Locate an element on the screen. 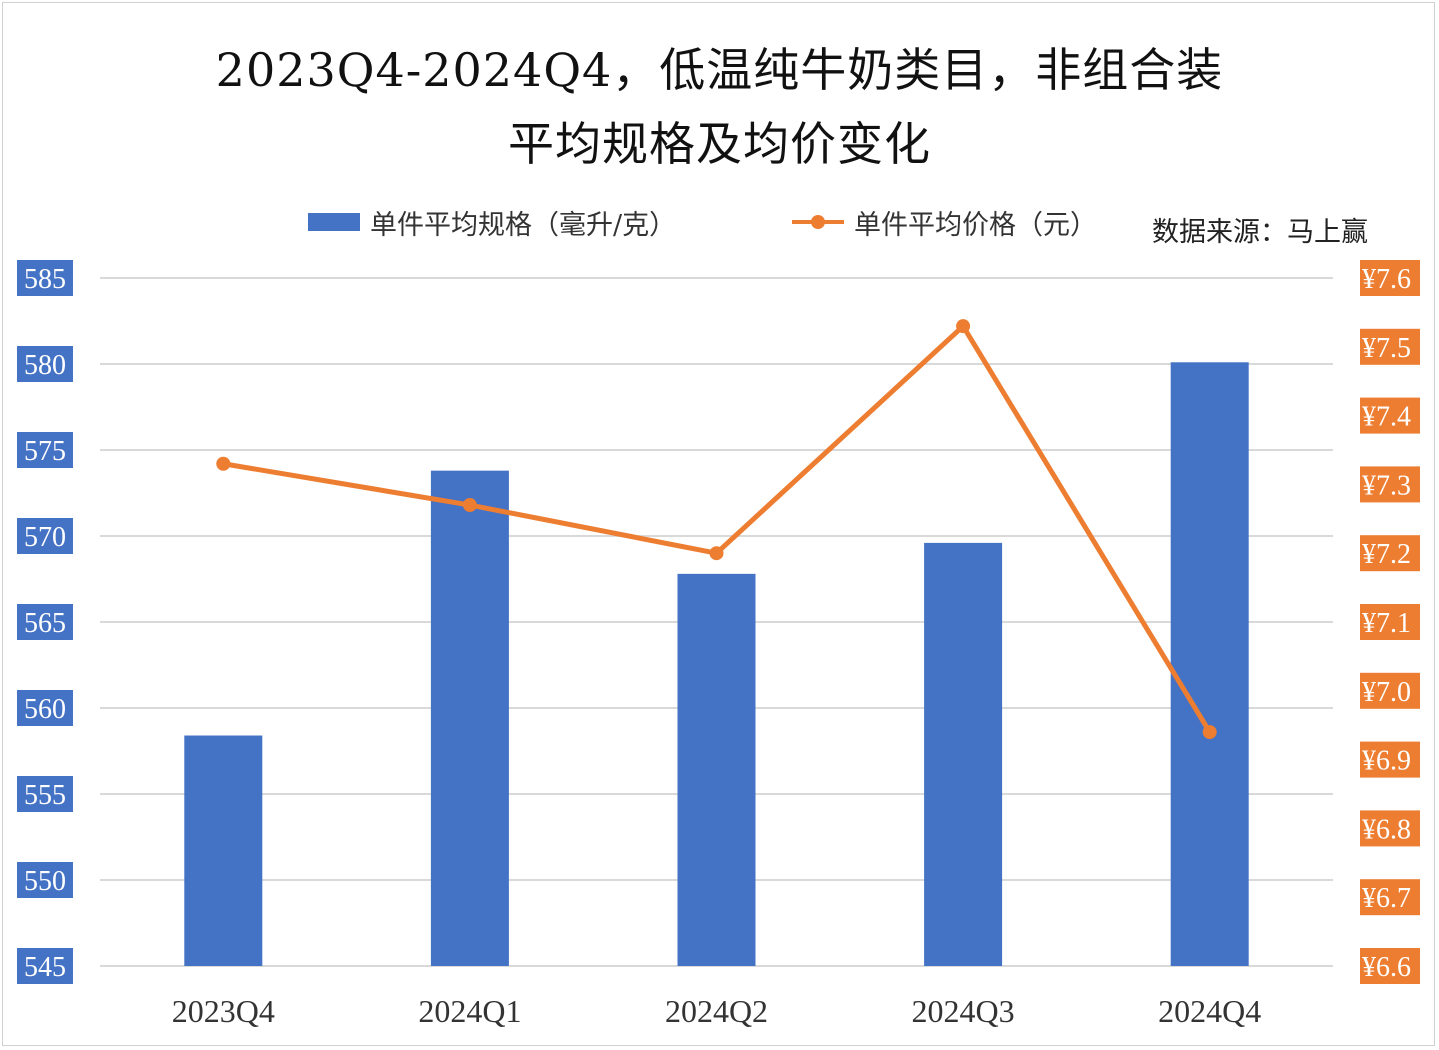 This screenshot has width=1439, height=1050. left-axis: 585 580 575 570 565 560 555 550 545 is located at coordinates (45, 622).